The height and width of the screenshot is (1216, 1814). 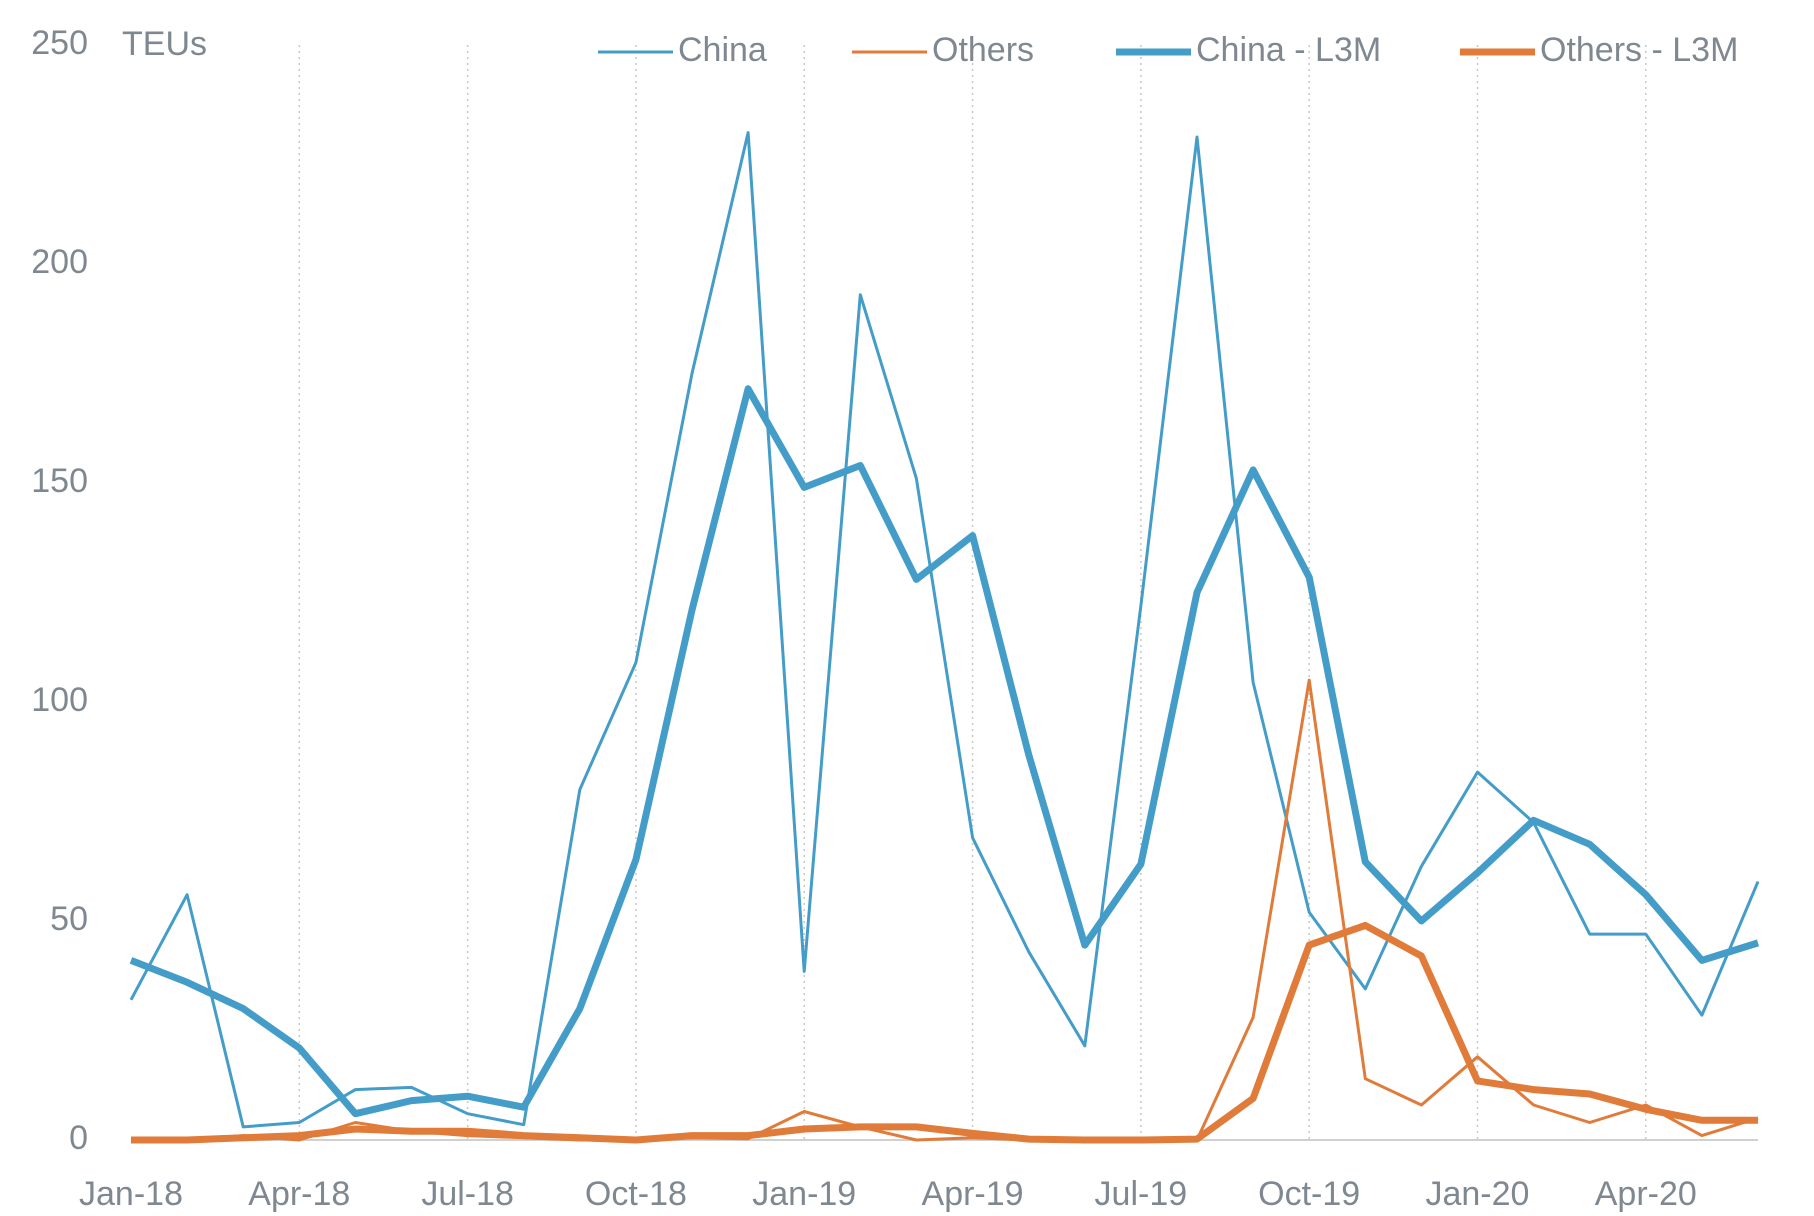 I want to click on y-tick-label: 250, so click(x=59, y=43).